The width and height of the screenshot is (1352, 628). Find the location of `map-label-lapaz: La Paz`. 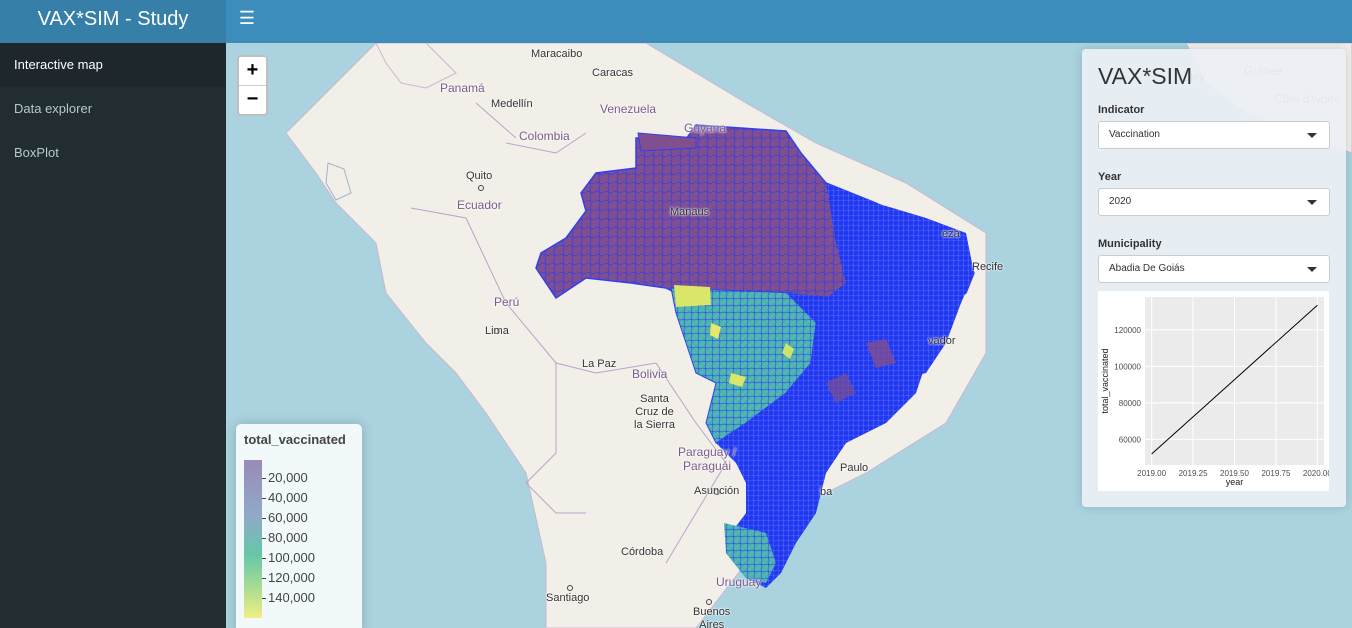

map-label-lapaz: La Paz is located at coordinates (599, 364).